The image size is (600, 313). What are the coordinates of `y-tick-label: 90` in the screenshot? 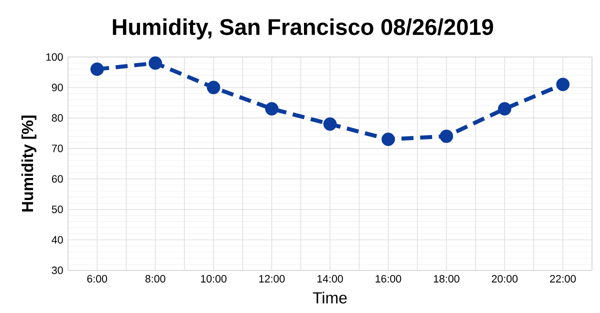 It's located at (57, 88).